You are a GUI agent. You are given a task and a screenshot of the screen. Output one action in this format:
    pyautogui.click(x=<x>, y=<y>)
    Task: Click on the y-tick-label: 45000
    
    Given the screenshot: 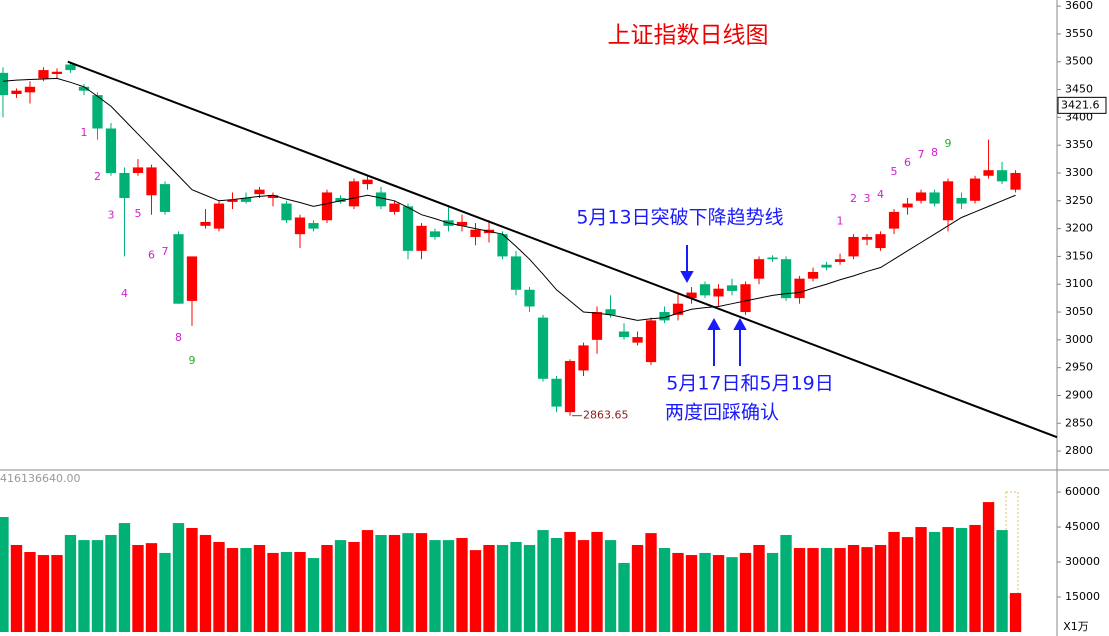 What is the action you would take?
    pyautogui.click(x=1082, y=526)
    